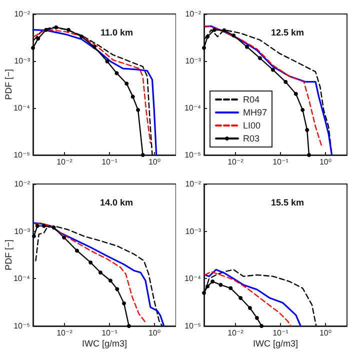  I want to click on legend-label: R03, so click(251, 139).